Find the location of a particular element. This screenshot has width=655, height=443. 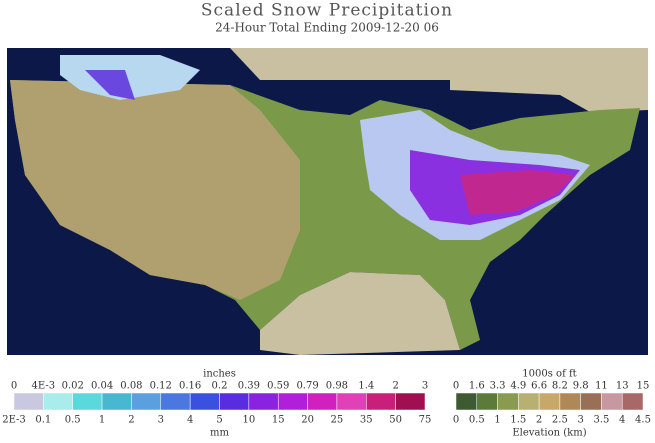

legend-top-label: 0.16 is located at coordinates (190, 386).